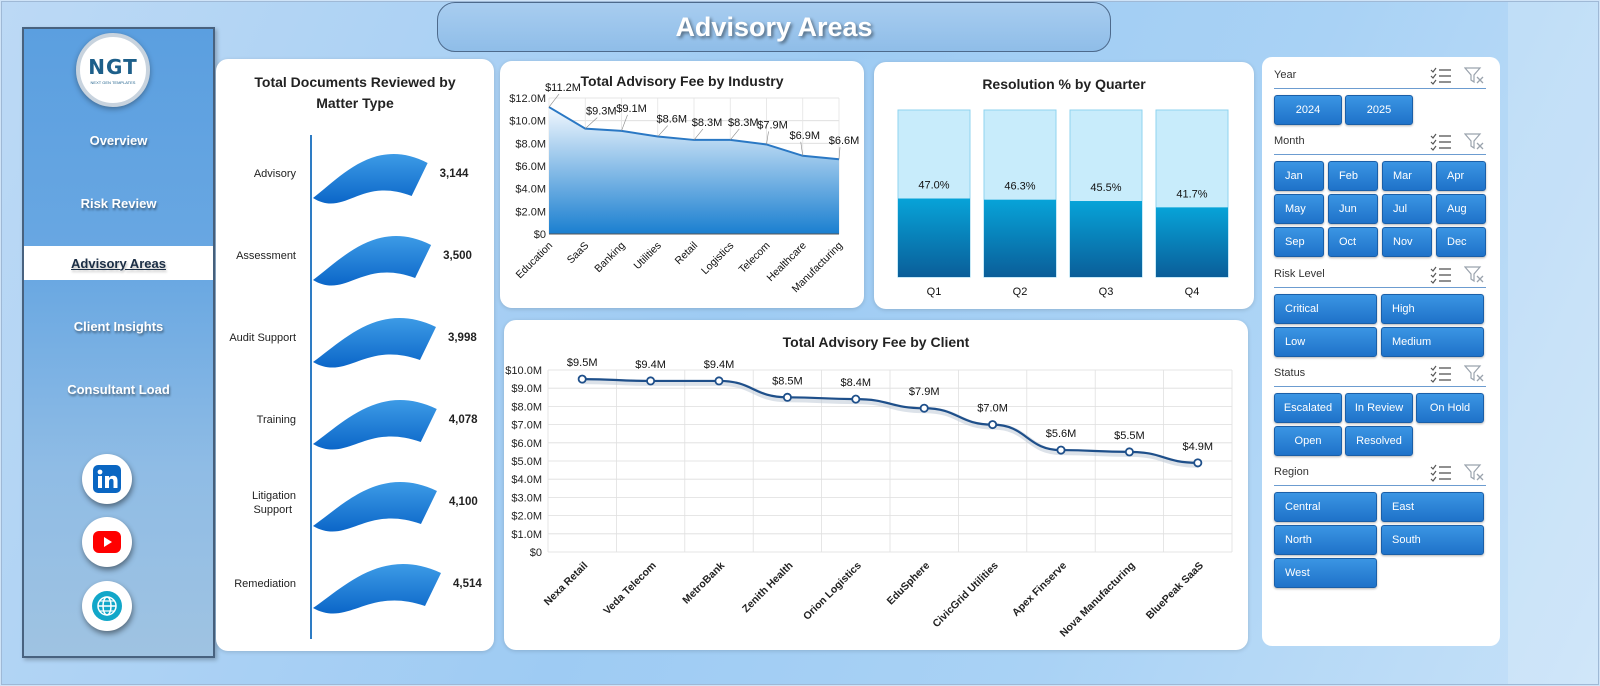 This screenshot has height=686, width=1600. Describe the element at coordinates (526, 480) in the screenshot. I see `client-ytick-label: $4.0M` at that location.